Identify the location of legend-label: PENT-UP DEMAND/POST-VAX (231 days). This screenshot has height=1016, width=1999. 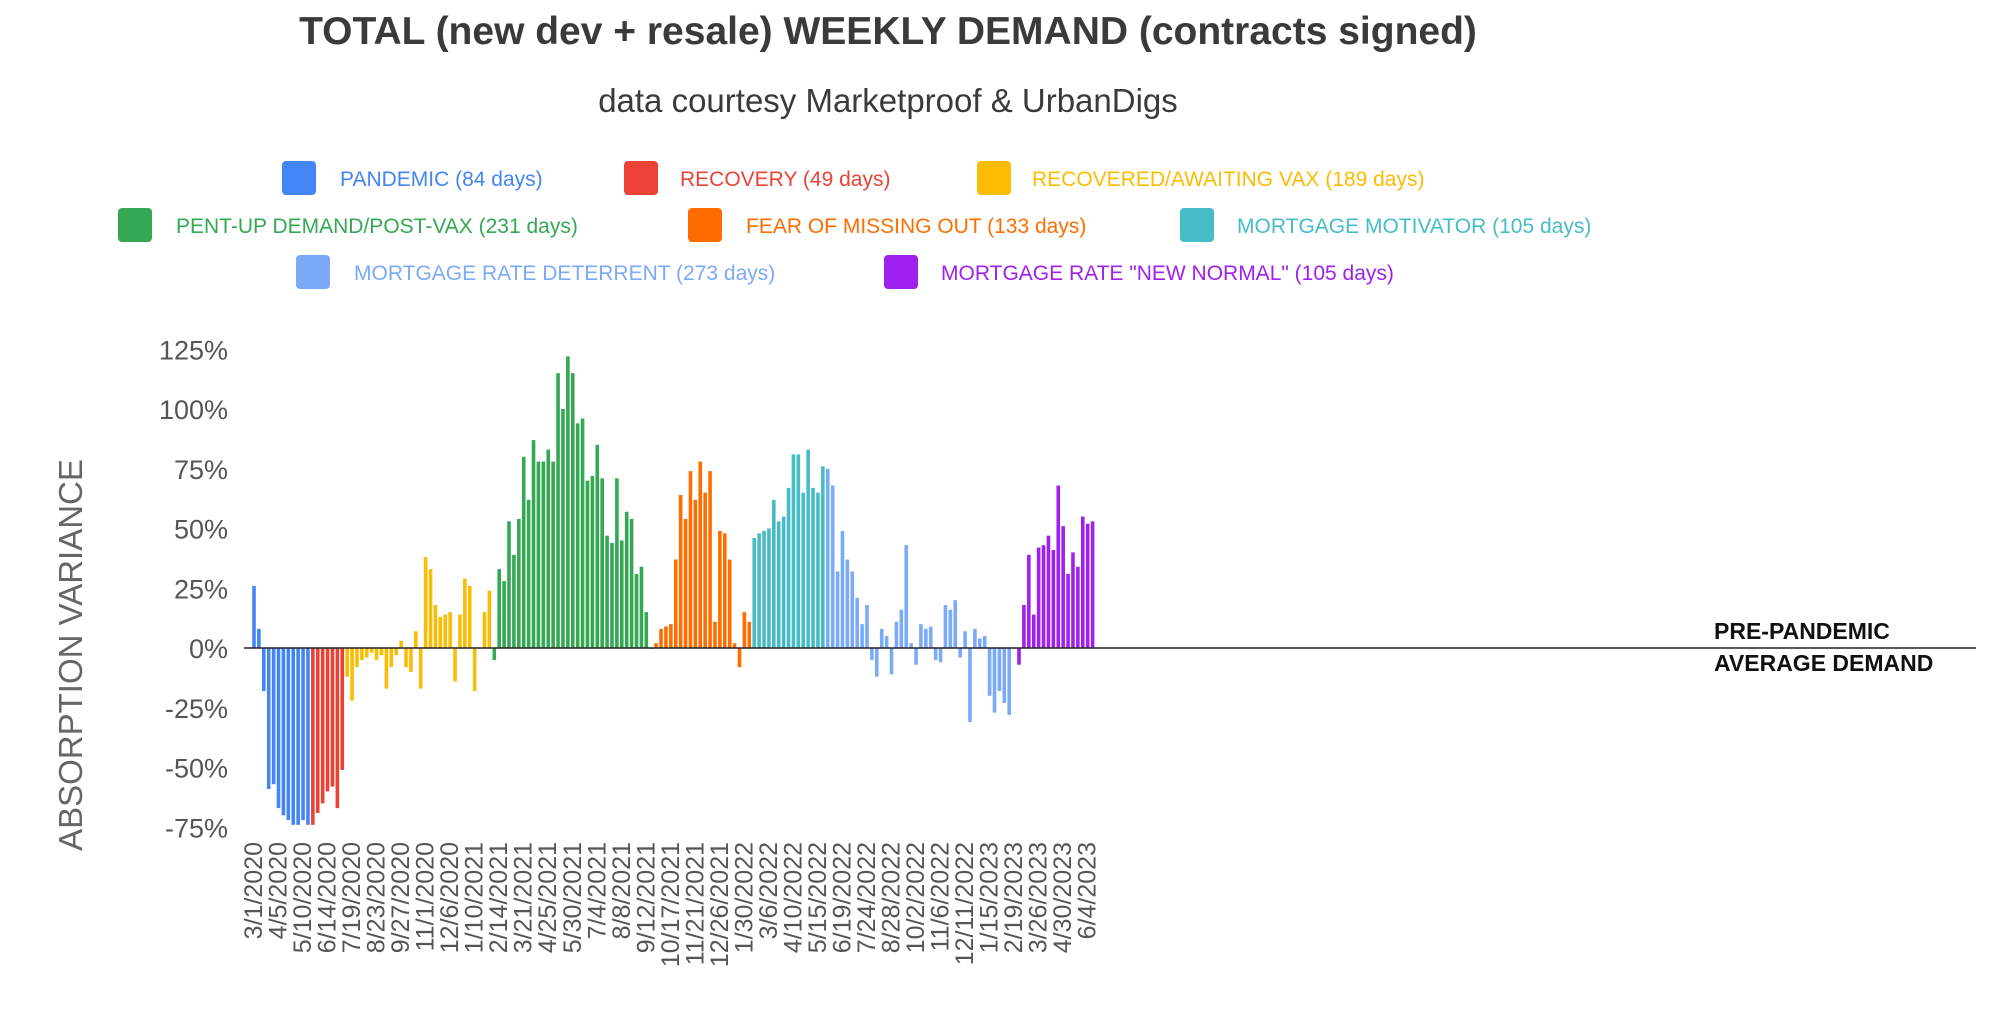
(377, 226).